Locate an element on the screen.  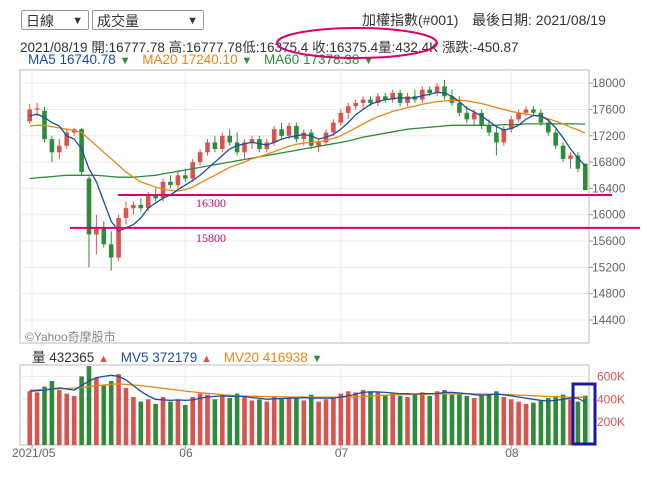
indicator-select: 成交量 ▼ is located at coordinates (148, 20).